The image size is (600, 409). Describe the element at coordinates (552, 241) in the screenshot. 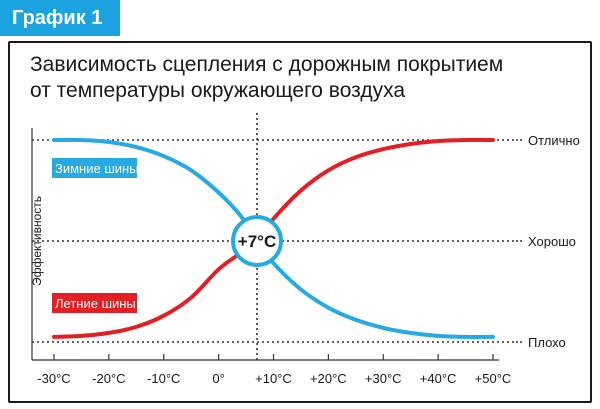

I see `y-level-label: Хорошо` at that location.